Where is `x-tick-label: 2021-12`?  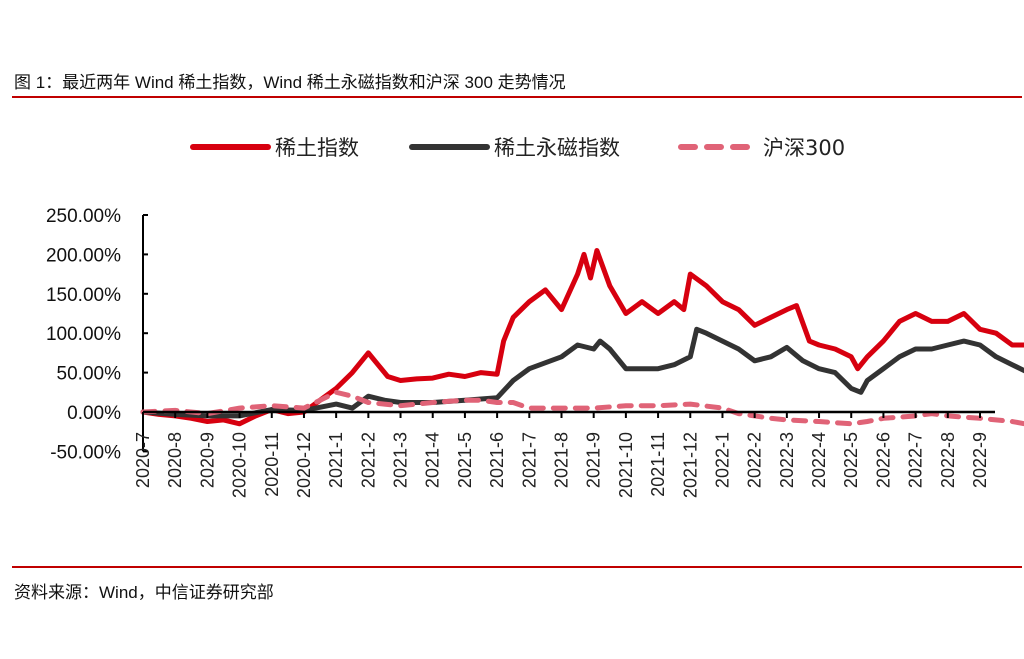
x-tick-label: 2021-12 is located at coordinates (690, 465).